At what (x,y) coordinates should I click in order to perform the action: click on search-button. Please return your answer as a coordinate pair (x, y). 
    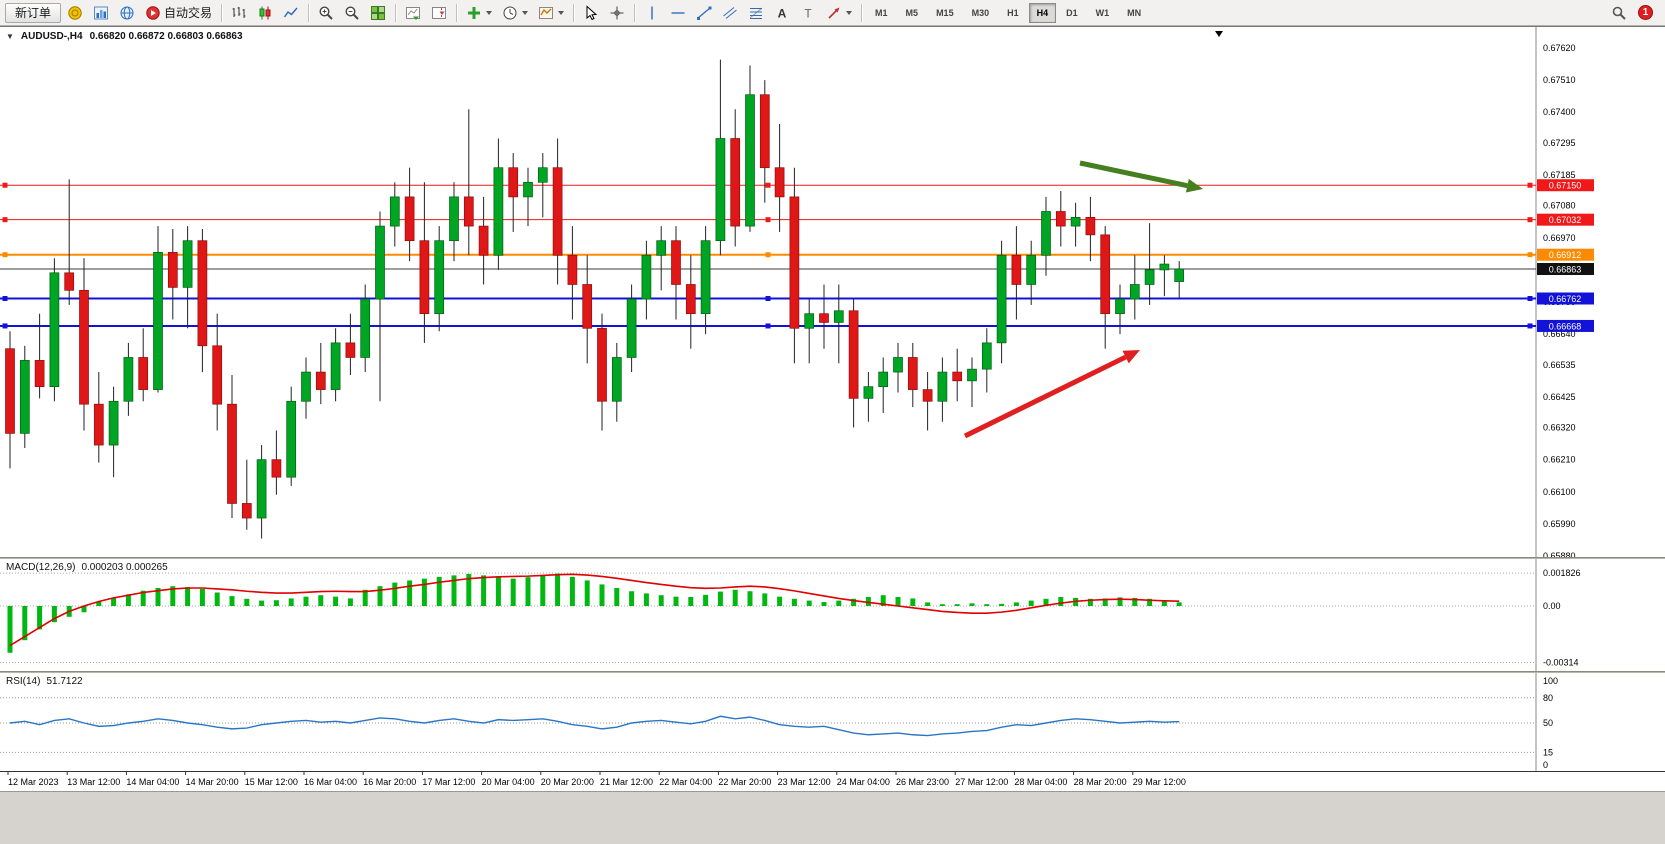
    Looking at the image, I should click on (1619, 13).